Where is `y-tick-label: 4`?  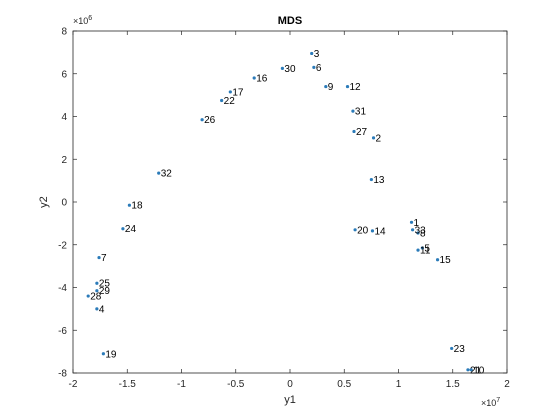 y-tick-label: 4 is located at coordinates (64, 117).